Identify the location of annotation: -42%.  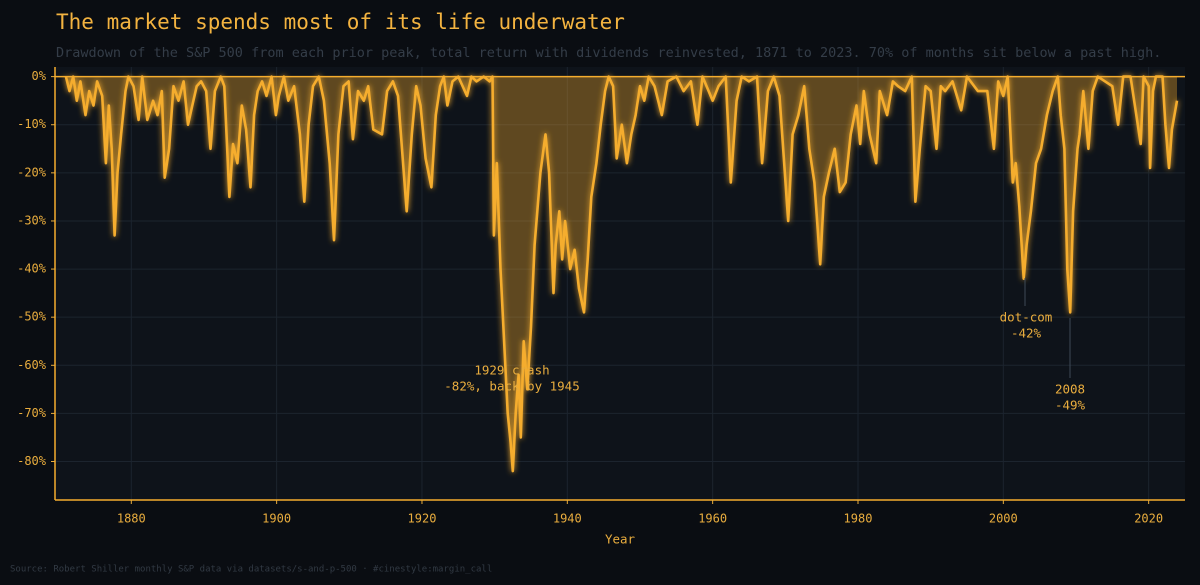
(1026, 333).